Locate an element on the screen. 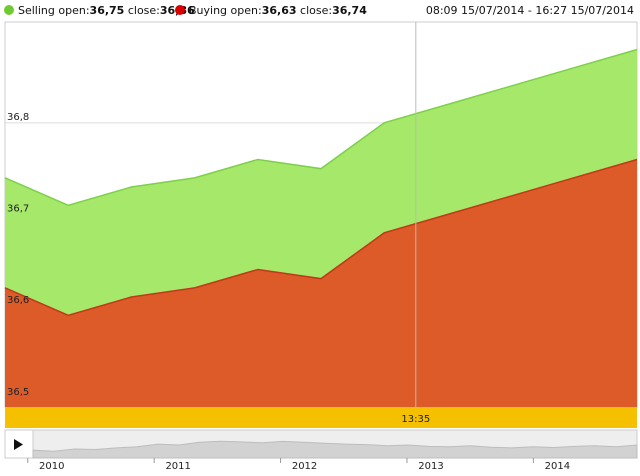 The width and height of the screenshot is (640, 476). date-range-label: 08:09 15/07/2014 - 16:27 15/07/2014 is located at coordinates (529, 10).